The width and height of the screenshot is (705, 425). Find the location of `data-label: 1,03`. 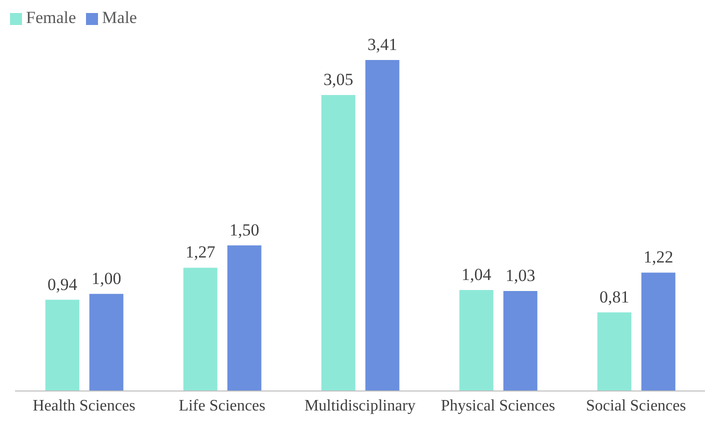

data-label: 1,03 is located at coordinates (520, 276).